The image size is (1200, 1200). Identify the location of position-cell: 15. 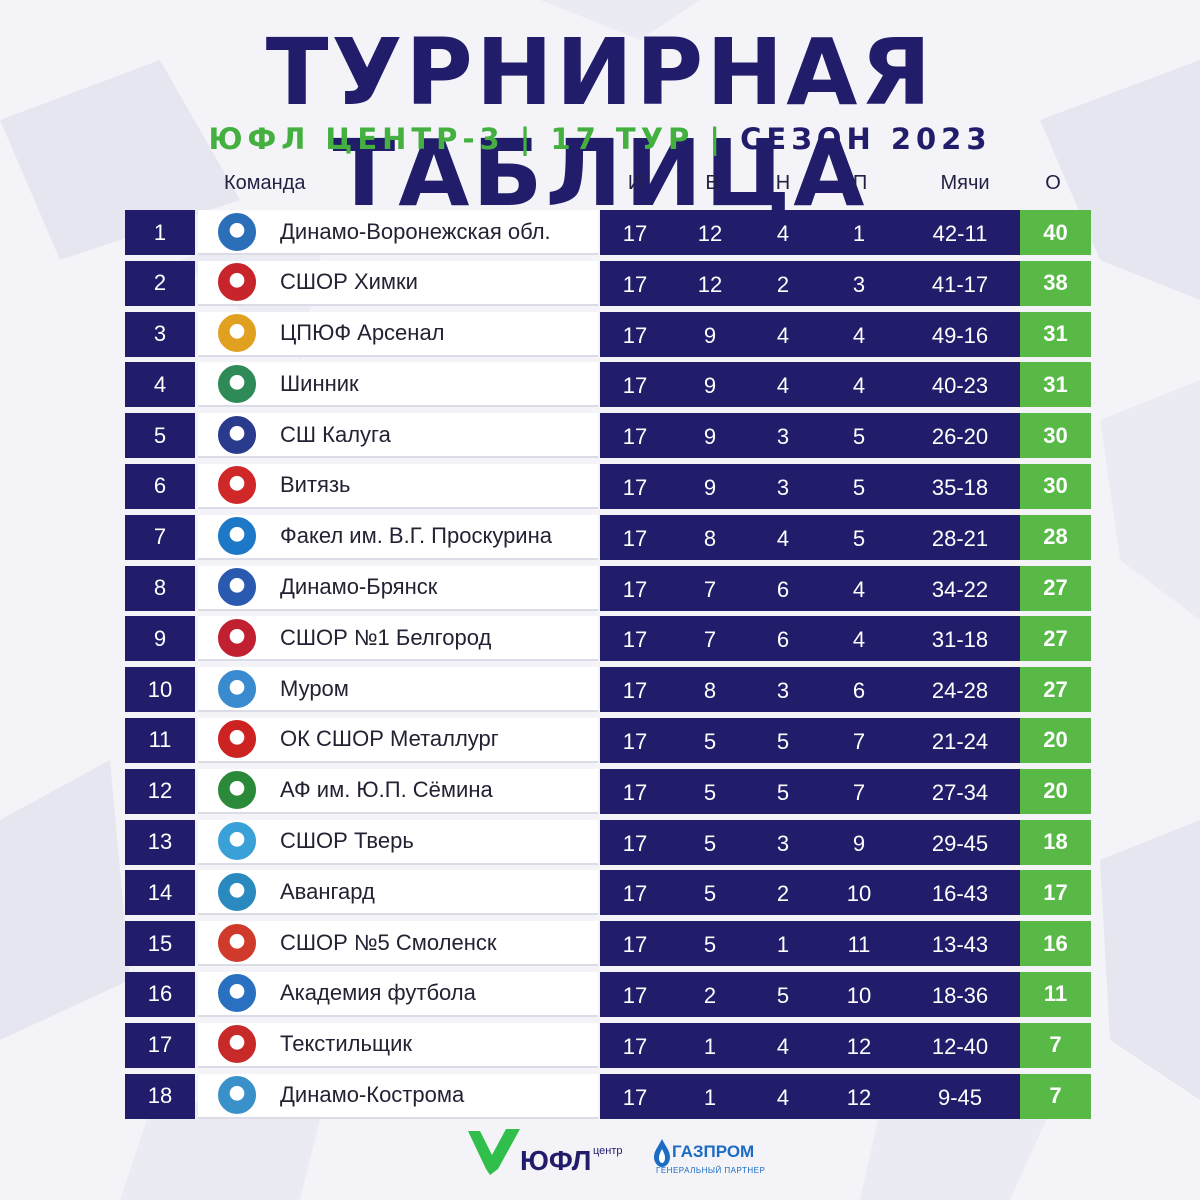
(160, 944).